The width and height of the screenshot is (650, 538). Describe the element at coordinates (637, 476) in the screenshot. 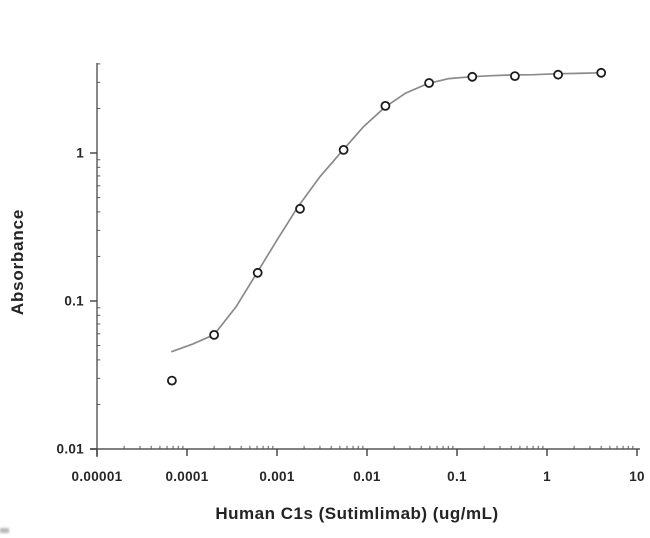

I see `x-tick-label: 10` at that location.